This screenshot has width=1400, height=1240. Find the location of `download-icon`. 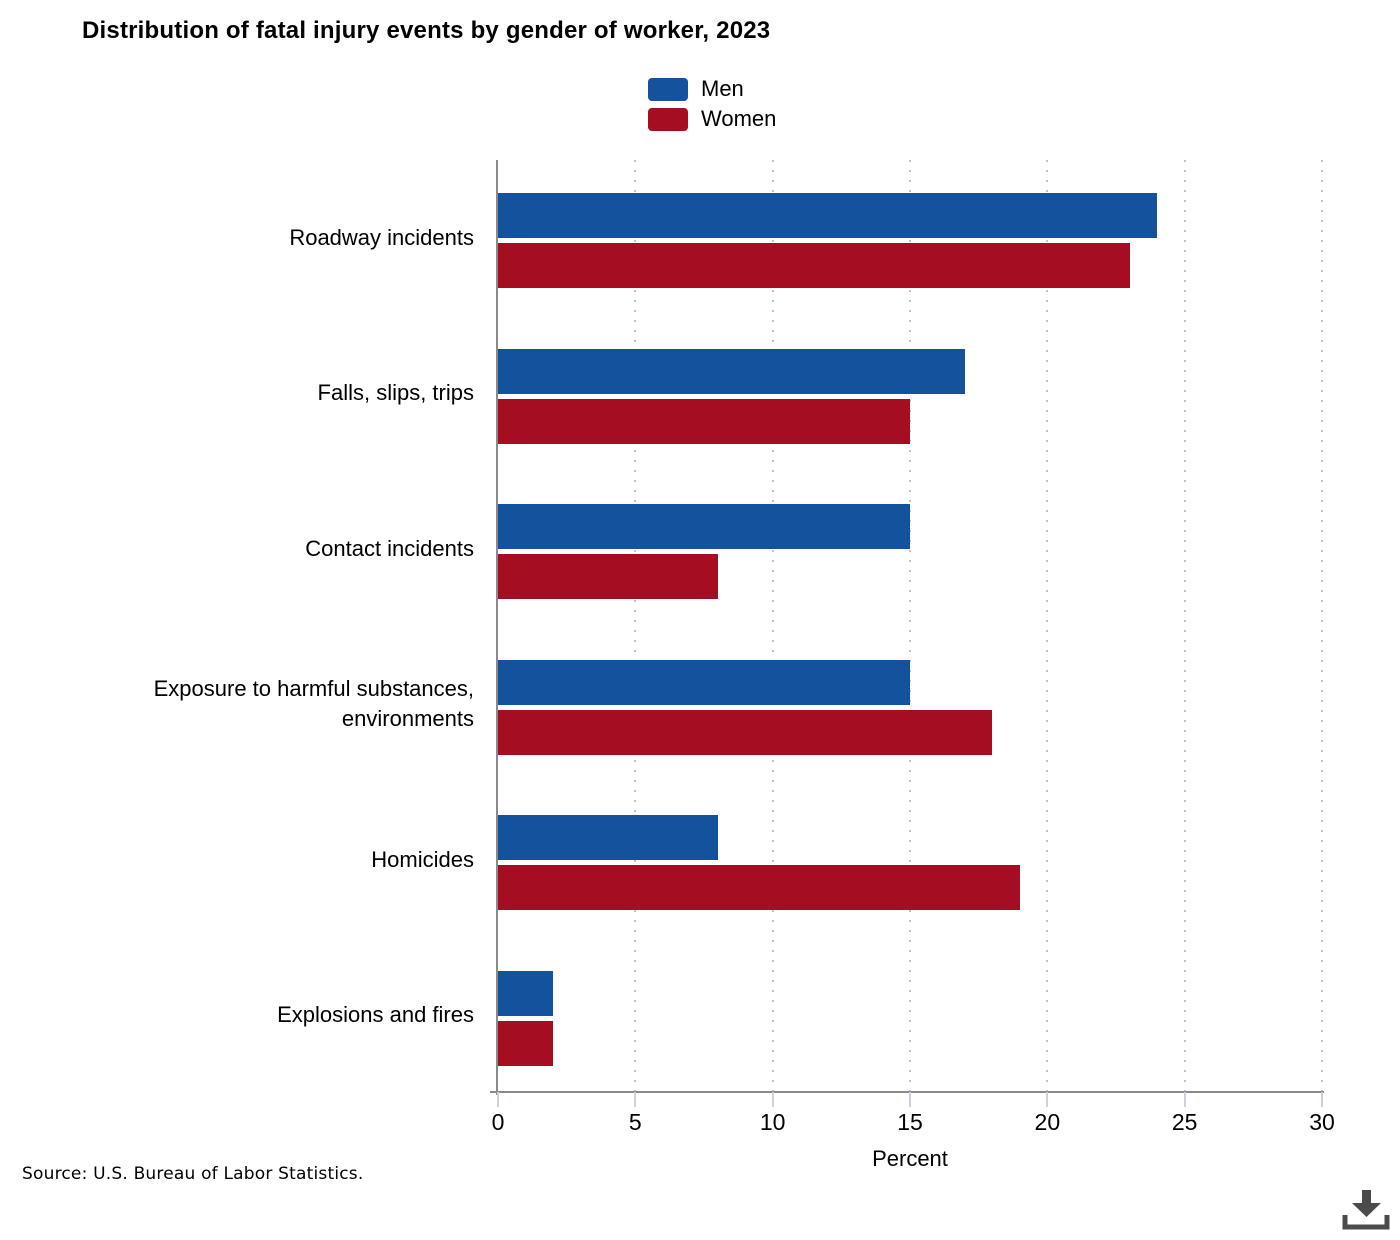

download-icon is located at coordinates (1366, 1213).